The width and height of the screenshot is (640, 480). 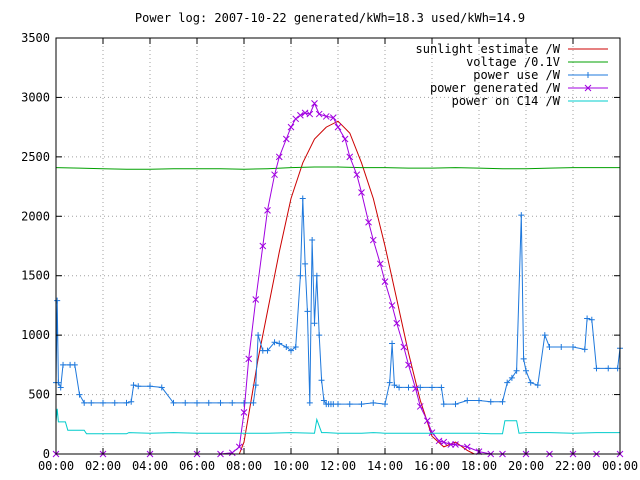 I want to click on x-tick-label: 18:00, so click(x=479, y=466).